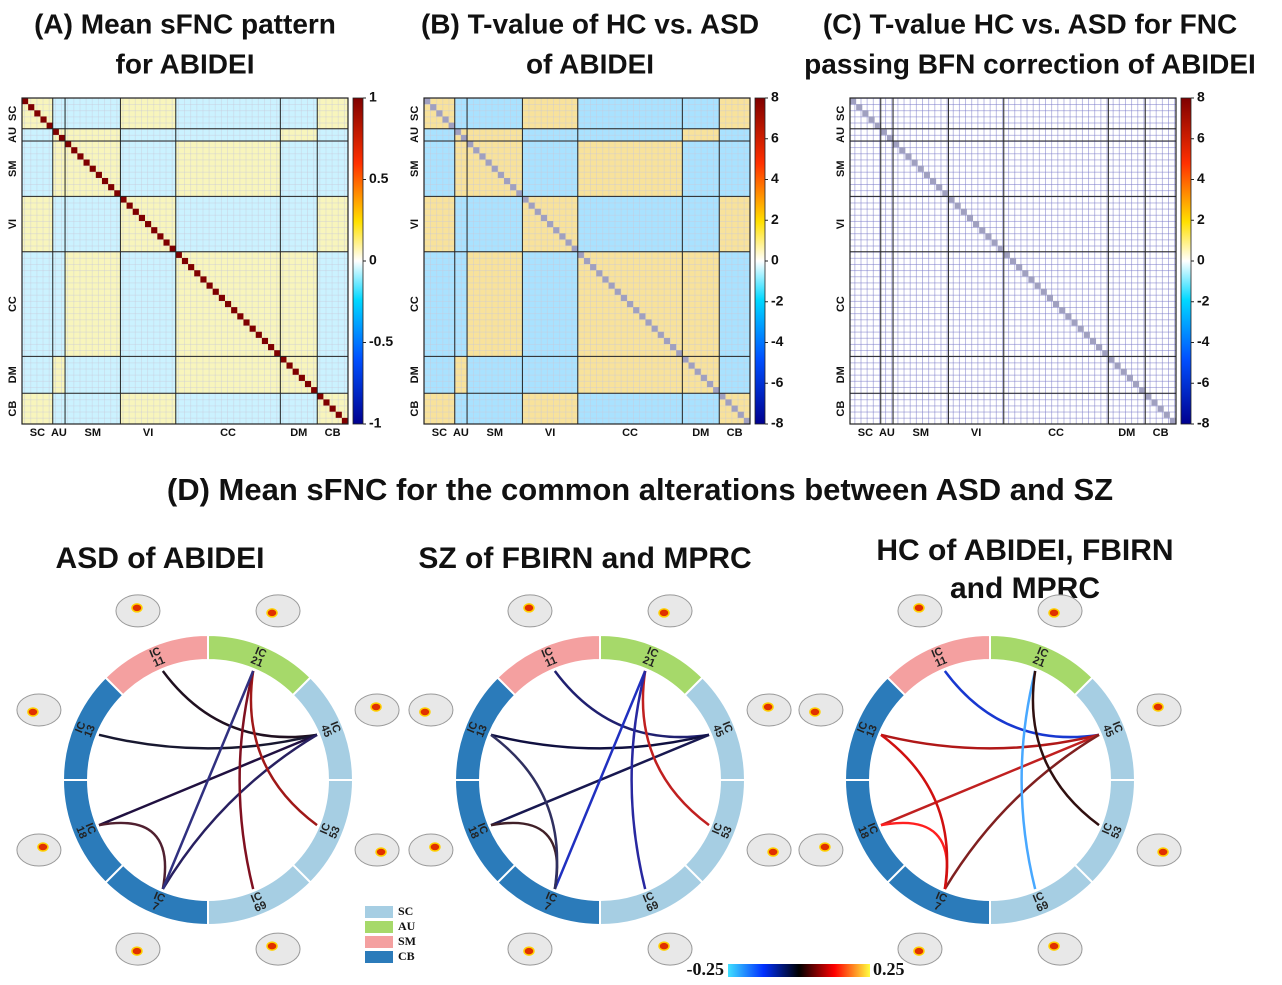  Describe the element at coordinates (1024, 550) in the screenshot. I see `circle-title: HC of ABIDEI, FBIRN` at that location.